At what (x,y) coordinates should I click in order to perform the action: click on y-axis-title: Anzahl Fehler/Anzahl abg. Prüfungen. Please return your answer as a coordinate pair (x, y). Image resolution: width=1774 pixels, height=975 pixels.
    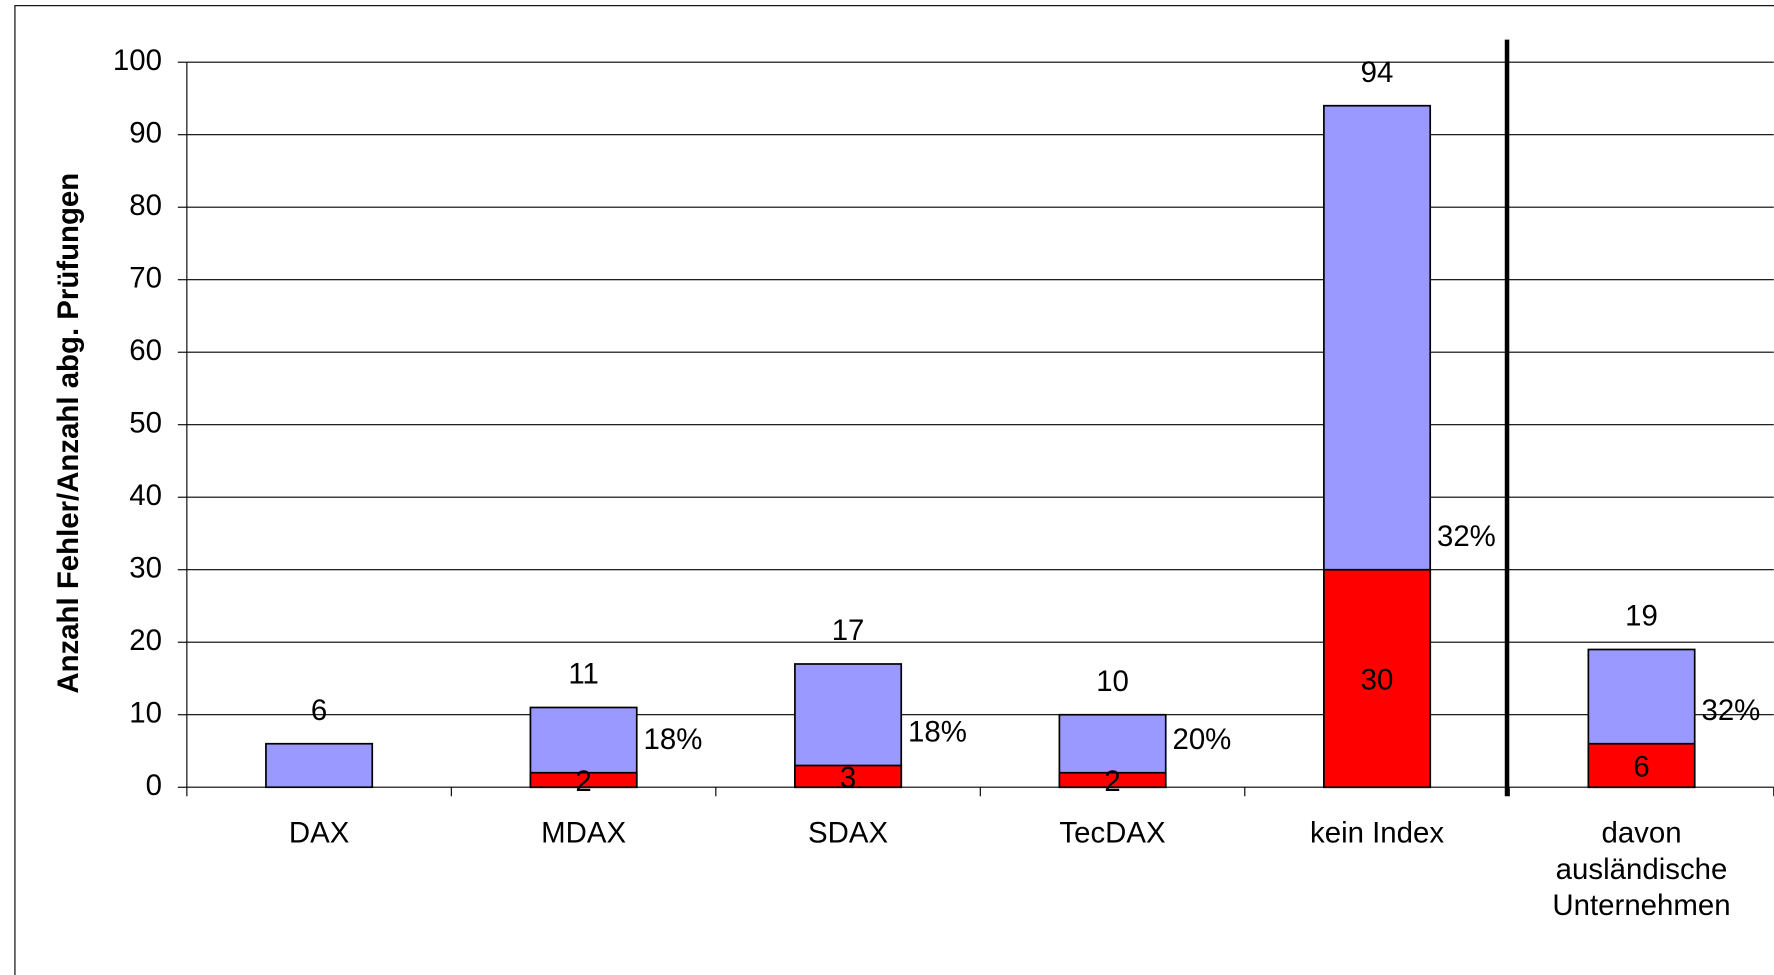
    Looking at the image, I should click on (68, 433).